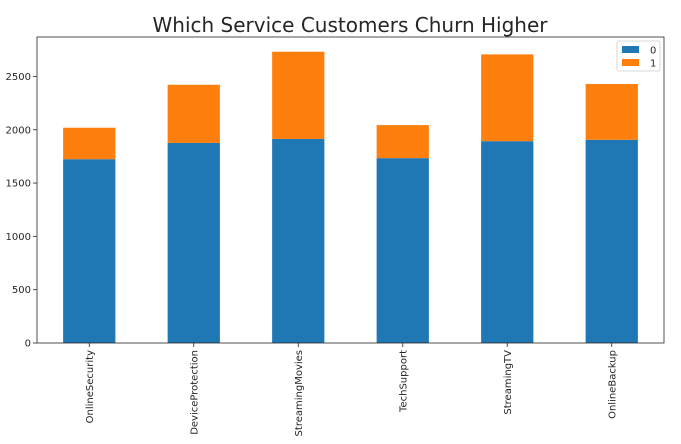 The height and width of the screenshot is (444, 681). Describe the element at coordinates (18, 184) in the screenshot. I see `y-tick-label: 1500` at that location.